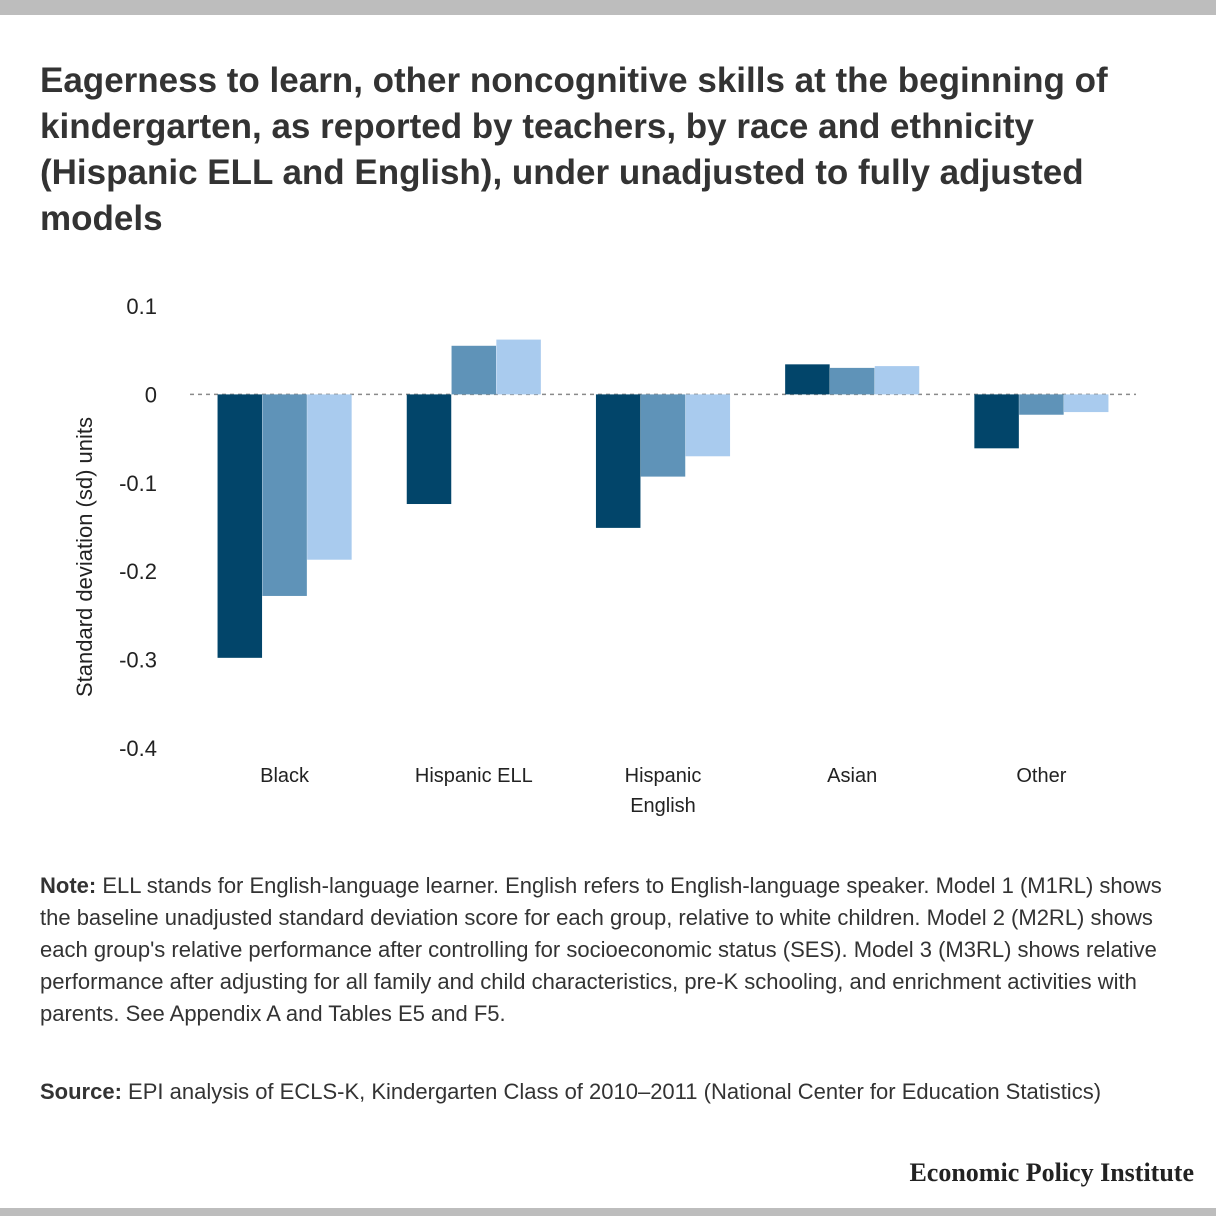 The width and height of the screenshot is (1216, 1216). Describe the element at coordinates (852, 776) in the screenshot. I see `x-tick-label: Asian` at that location.